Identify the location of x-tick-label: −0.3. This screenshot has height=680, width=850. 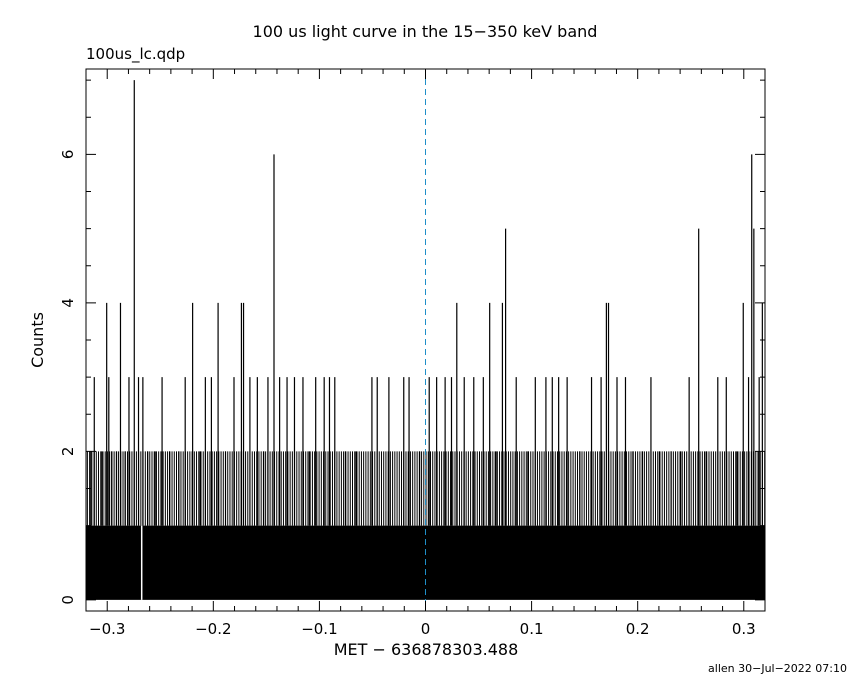
(107, 629).